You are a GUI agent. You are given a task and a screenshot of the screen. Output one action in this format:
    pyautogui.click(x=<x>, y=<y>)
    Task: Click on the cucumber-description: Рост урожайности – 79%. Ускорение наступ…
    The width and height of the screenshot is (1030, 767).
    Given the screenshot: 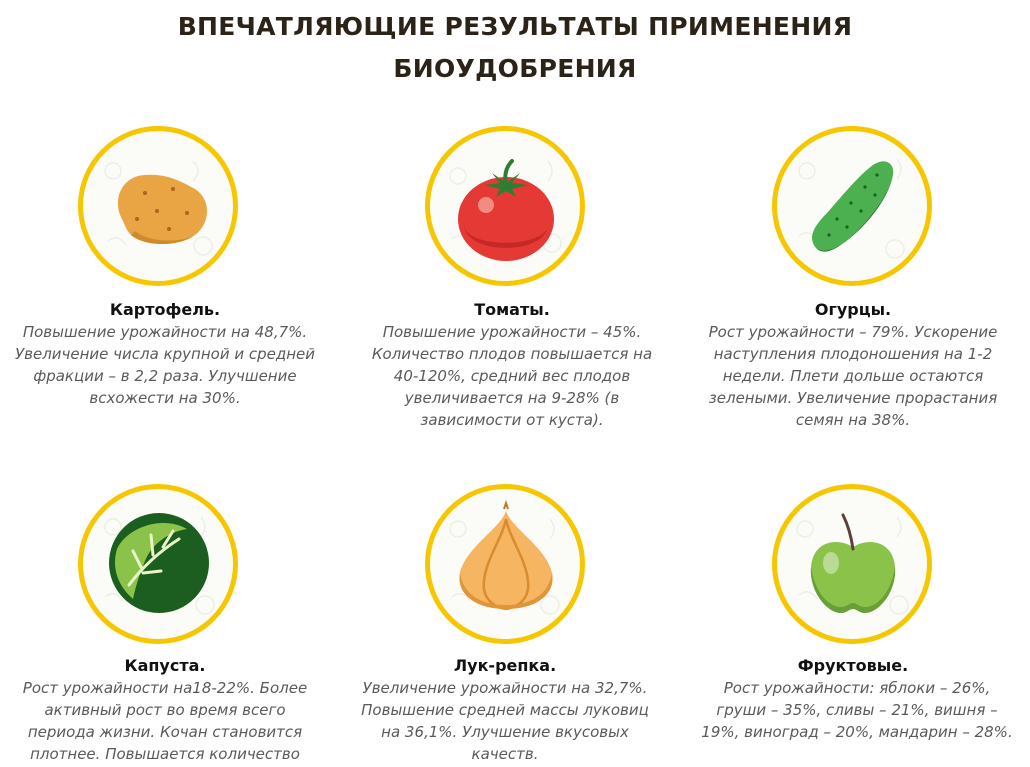 What is the action you would take?
    pyautogui.click(x=853, y=376)
    